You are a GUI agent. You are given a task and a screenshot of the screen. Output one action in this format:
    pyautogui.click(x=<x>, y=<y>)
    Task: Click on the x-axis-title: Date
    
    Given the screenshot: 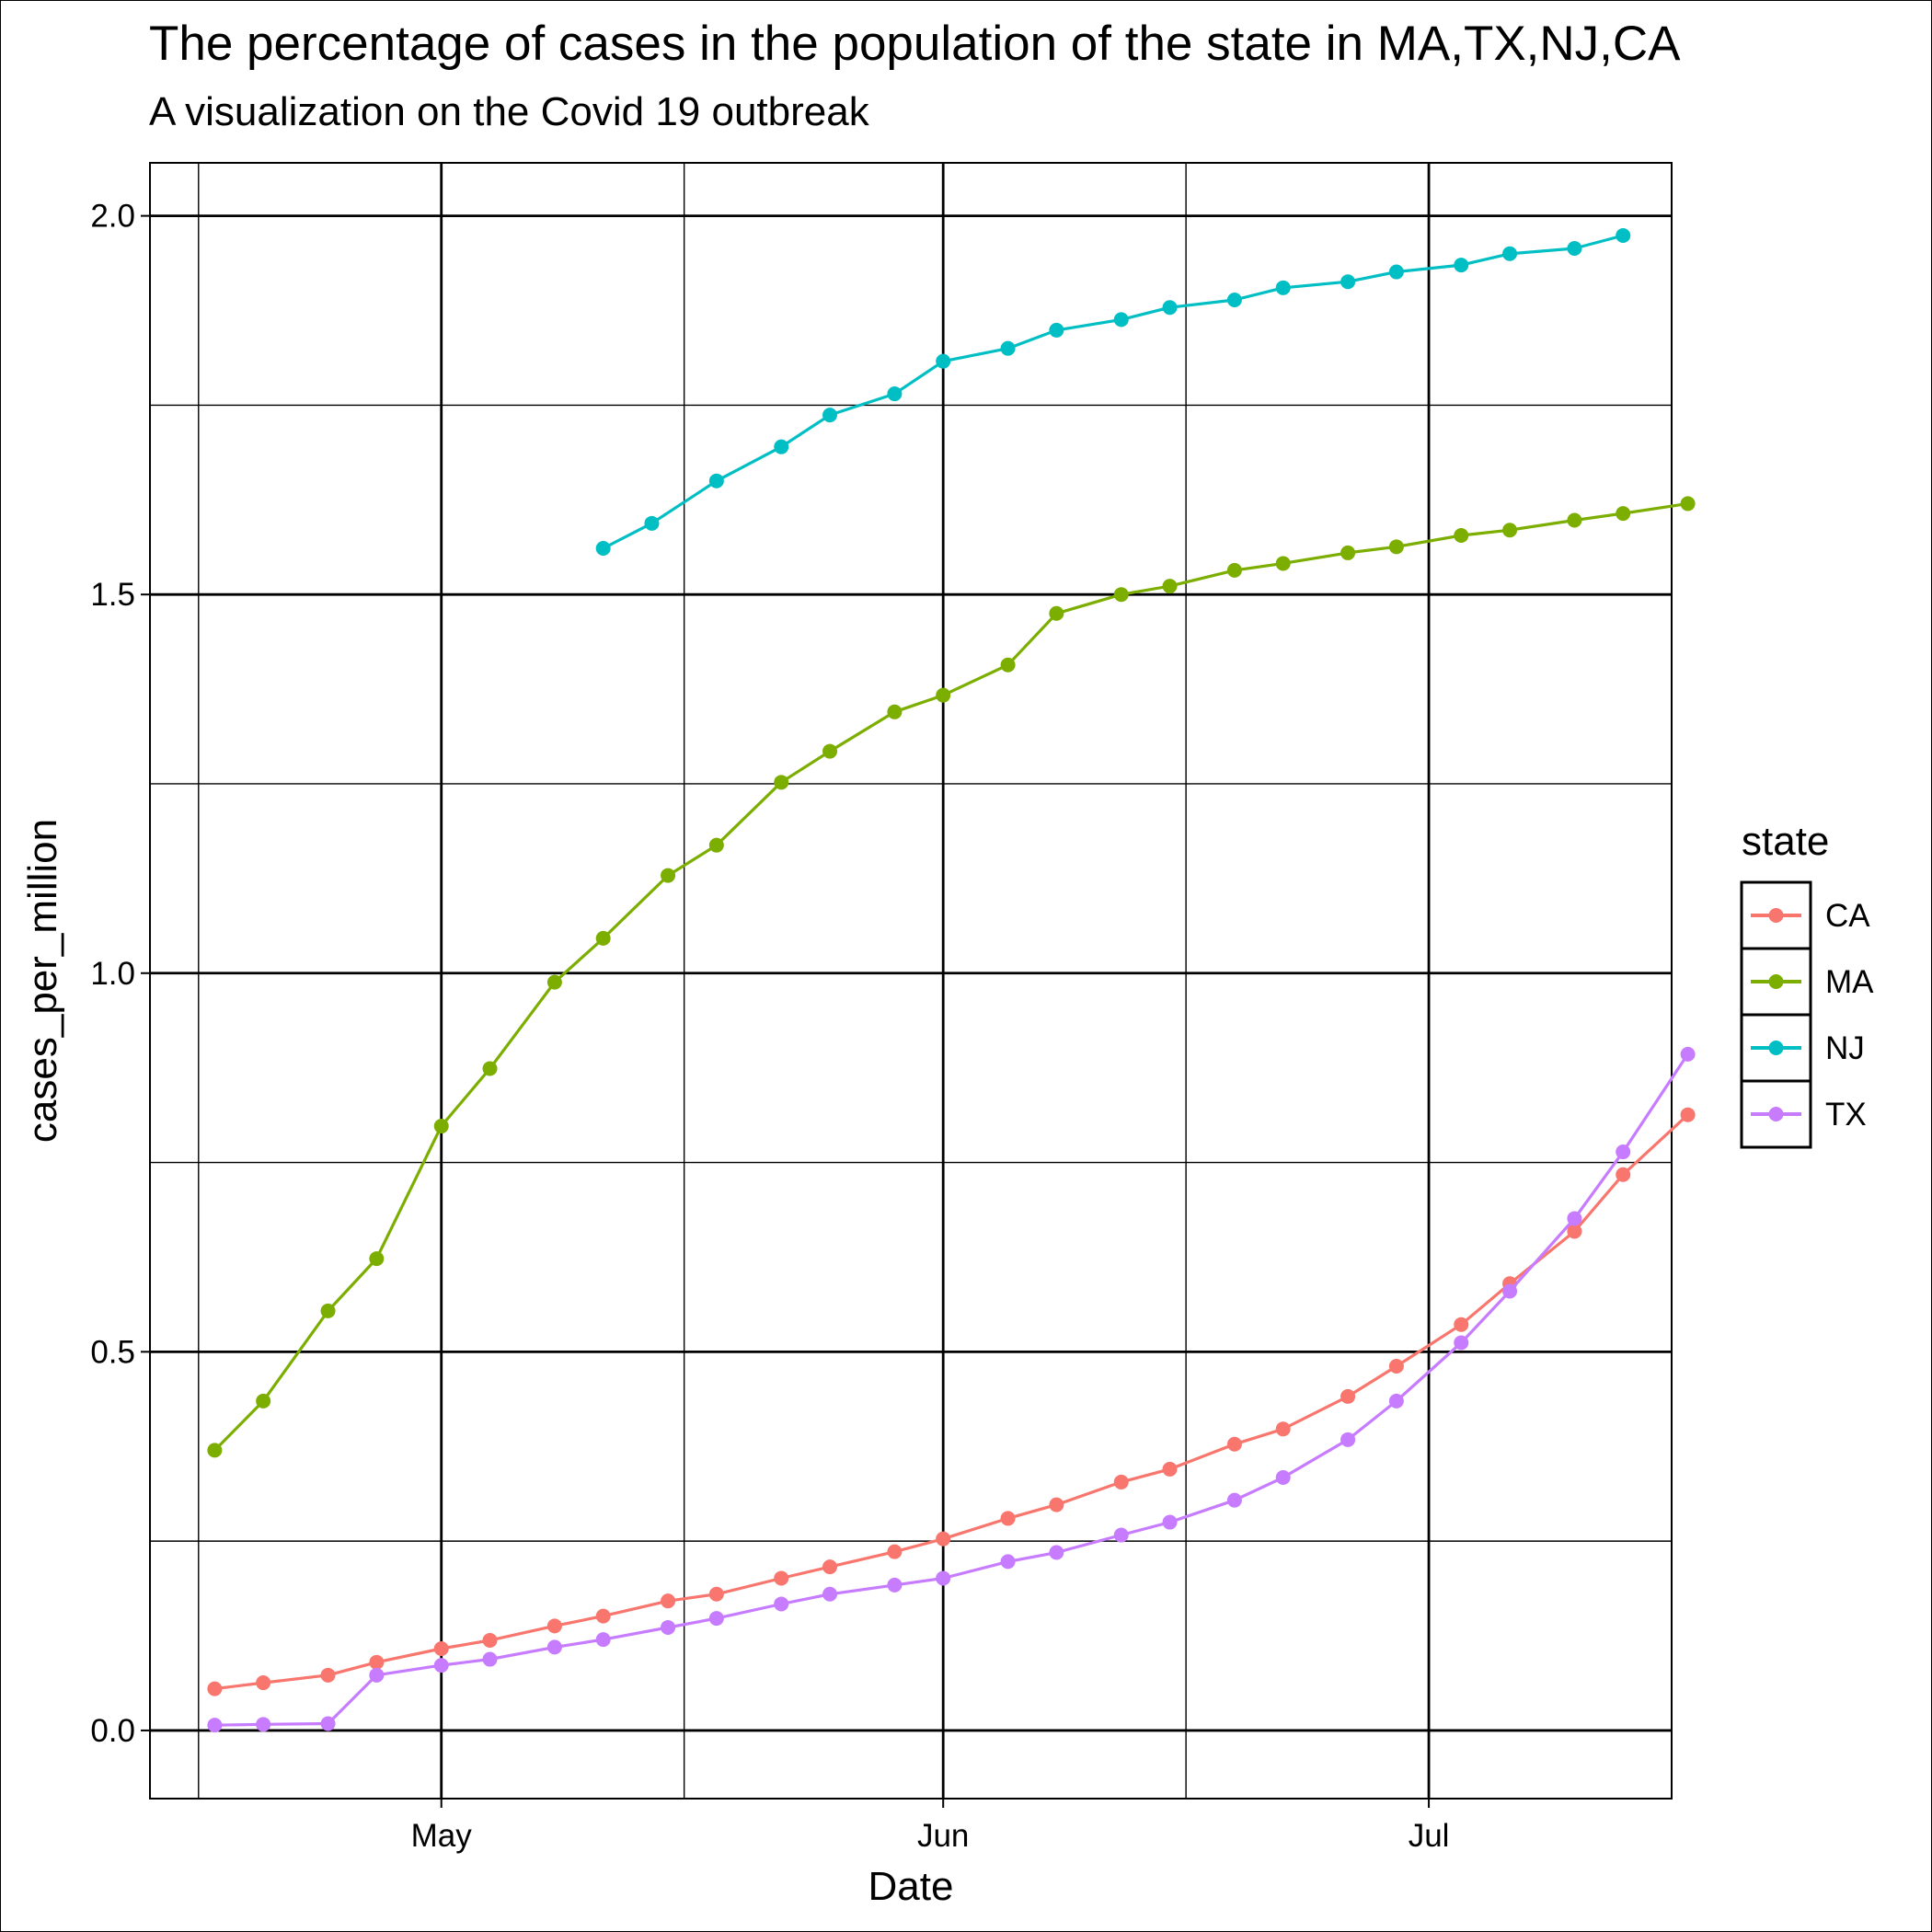 What is the action you would take?
    pyautogui.click(x=911, y=1886)
    